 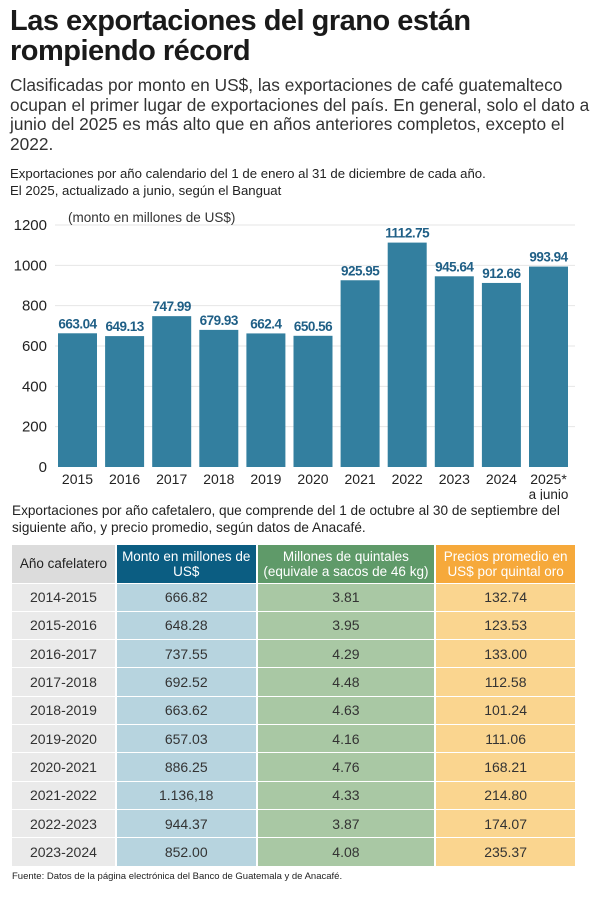 I want to click on table-row: 2020-2021 886.25 4.76 168.21, so click(x=294, y=767).